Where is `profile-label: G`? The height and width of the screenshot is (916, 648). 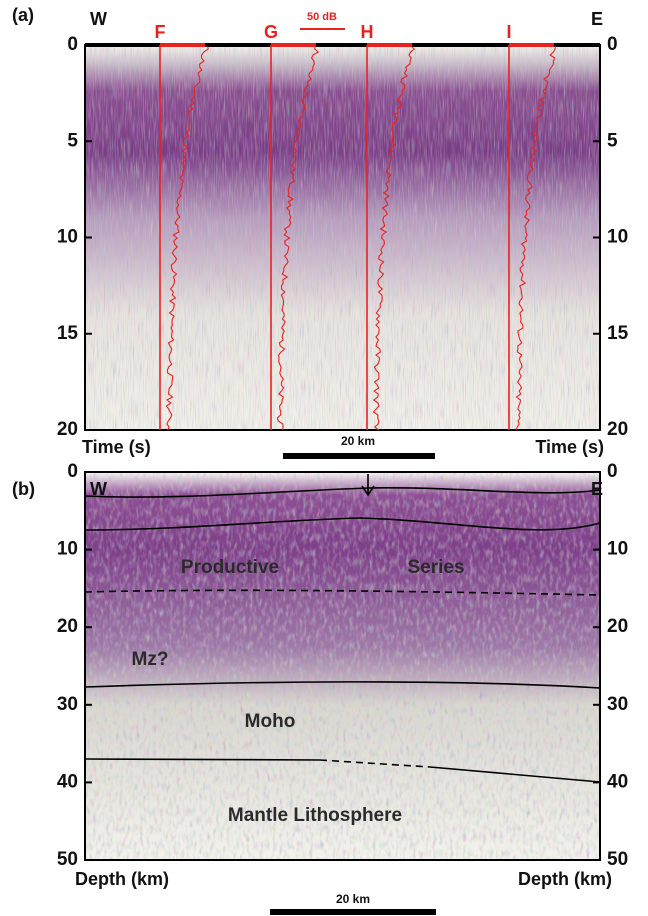
profile-label: G is located at coordinates (271, 32).